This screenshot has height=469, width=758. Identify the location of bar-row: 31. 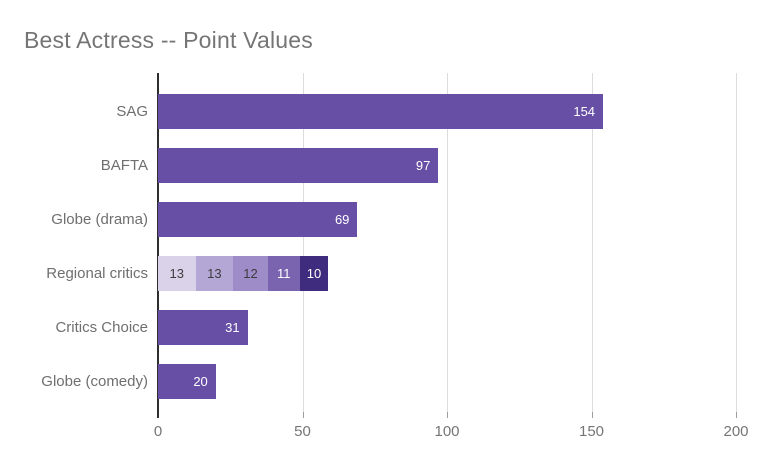
(447, 327).